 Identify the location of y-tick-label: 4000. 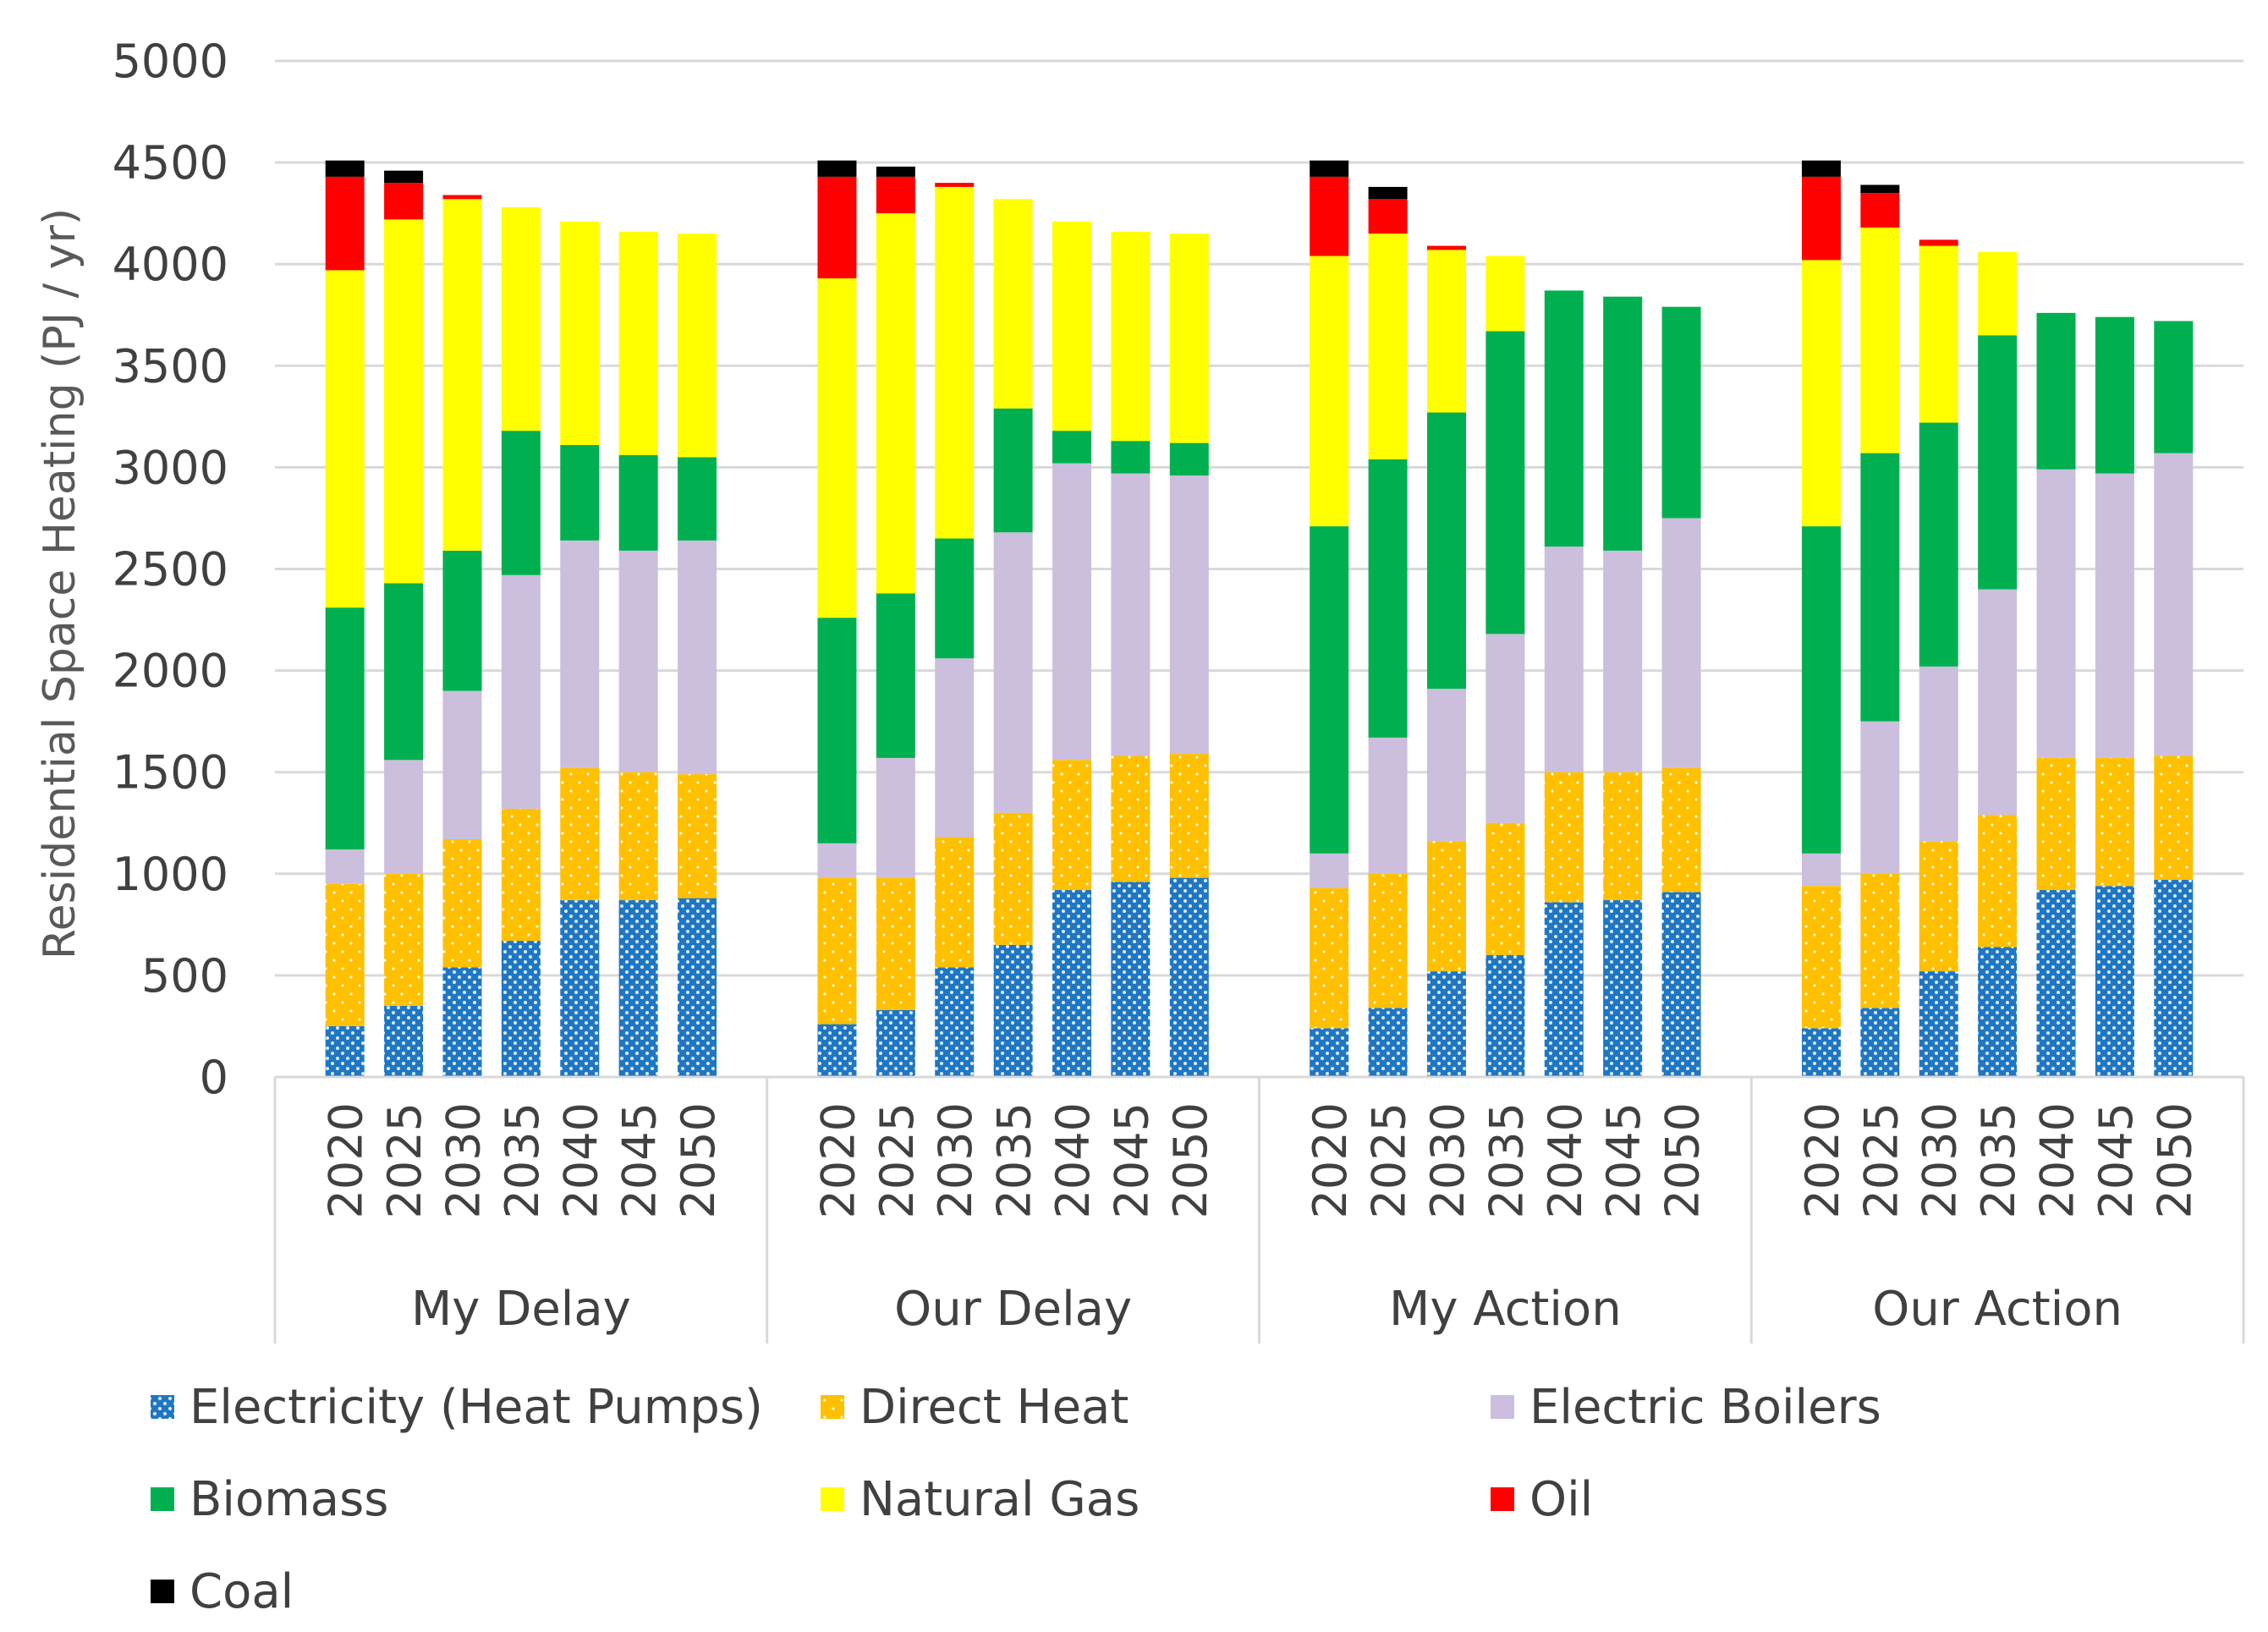
(170, 264).